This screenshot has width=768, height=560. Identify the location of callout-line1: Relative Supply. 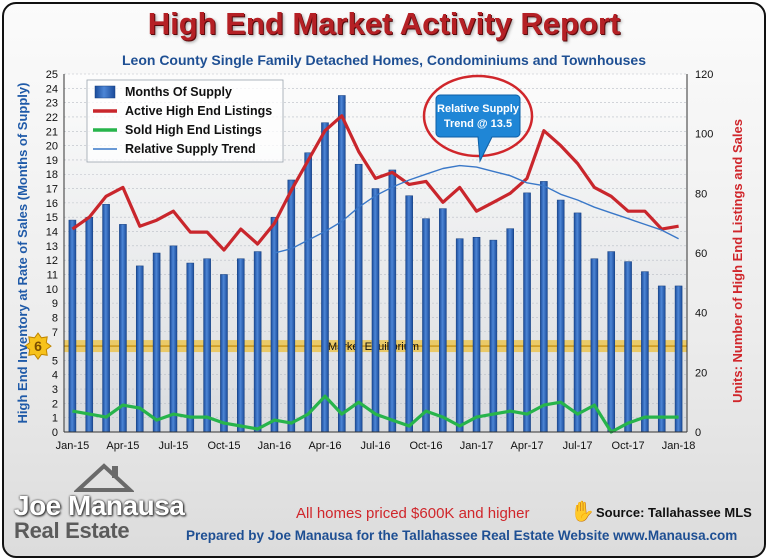
(478, 109).